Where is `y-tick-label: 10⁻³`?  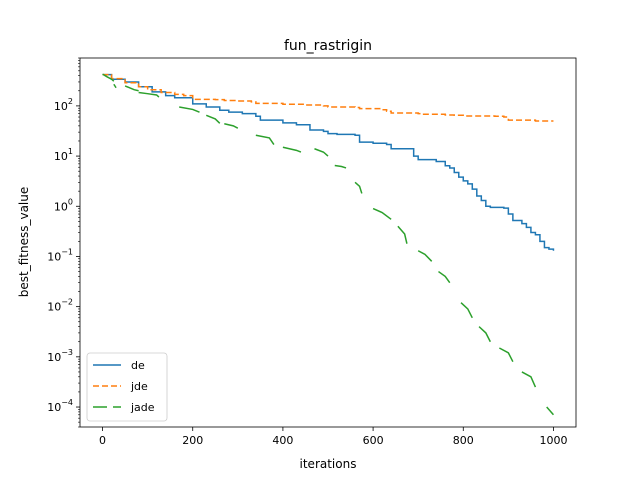
y-tick-label: 10⁻³ is located at coordinates (60, 356).